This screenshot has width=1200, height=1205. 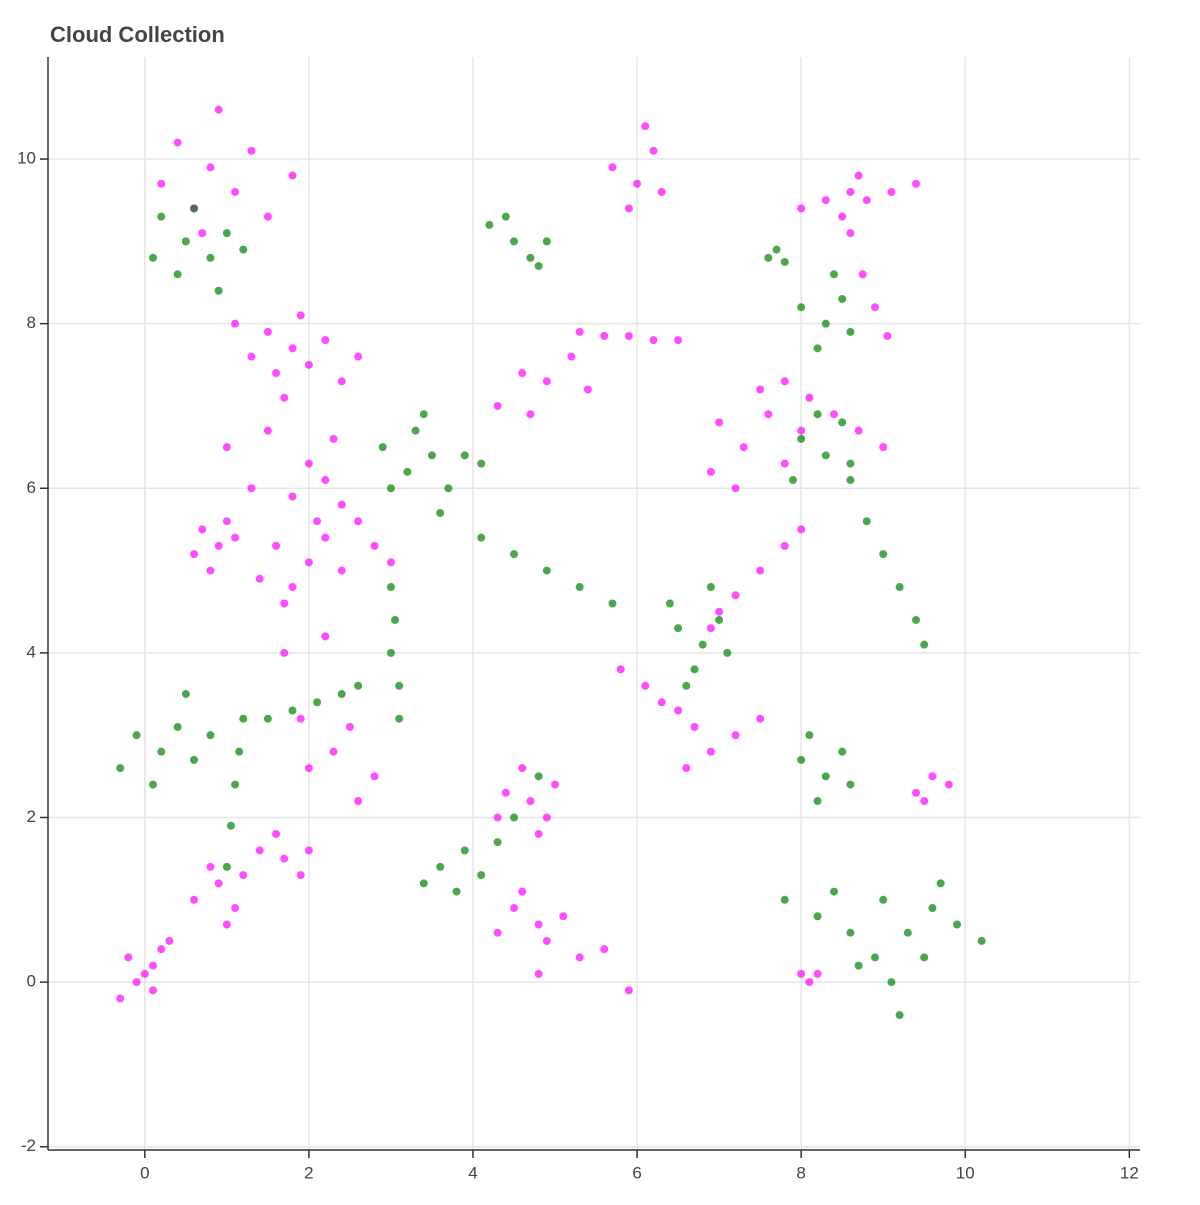 What do you see at coordinates (800, 1172) in the screenshot?
I see `x-tick-label: 8` at bounding box center [800, 1172].